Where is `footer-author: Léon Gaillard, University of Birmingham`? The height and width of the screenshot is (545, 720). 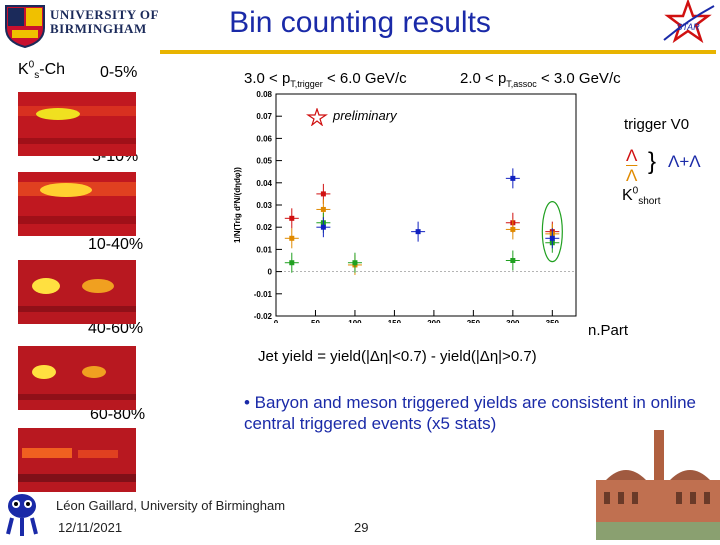 footer-author: Léon Gaillard, University of Birmingham is located at coordinates (171, 505).